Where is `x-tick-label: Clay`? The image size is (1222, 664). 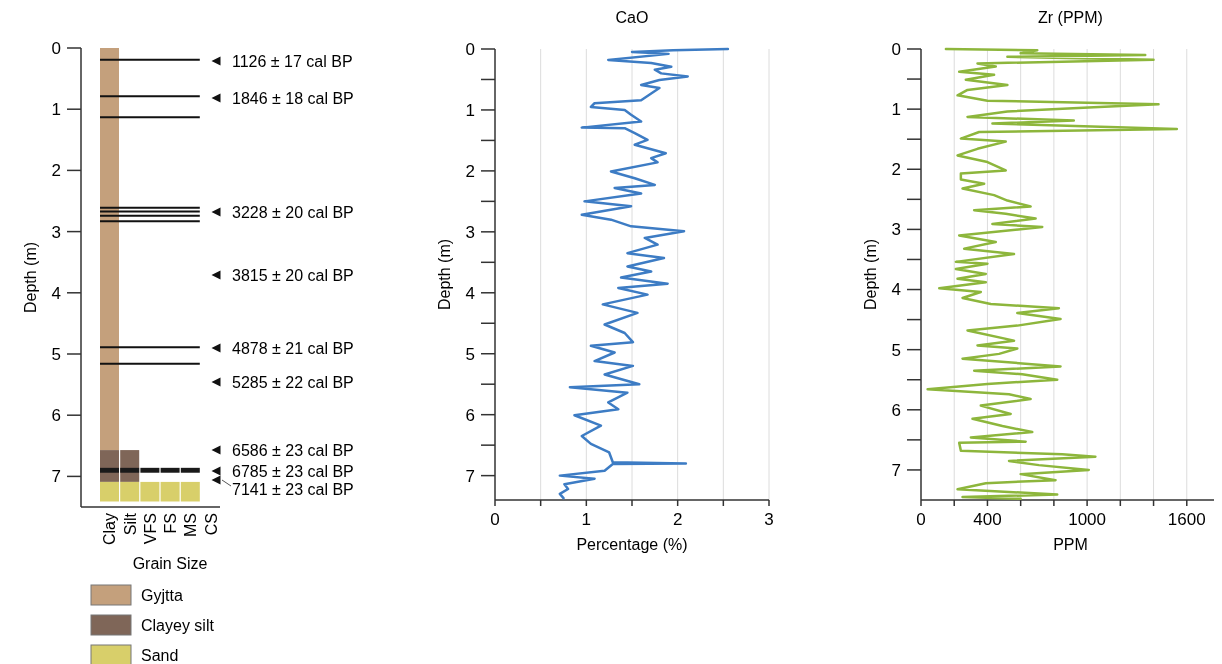 x-tick-label: Clay is located at coordinates (110, 529).